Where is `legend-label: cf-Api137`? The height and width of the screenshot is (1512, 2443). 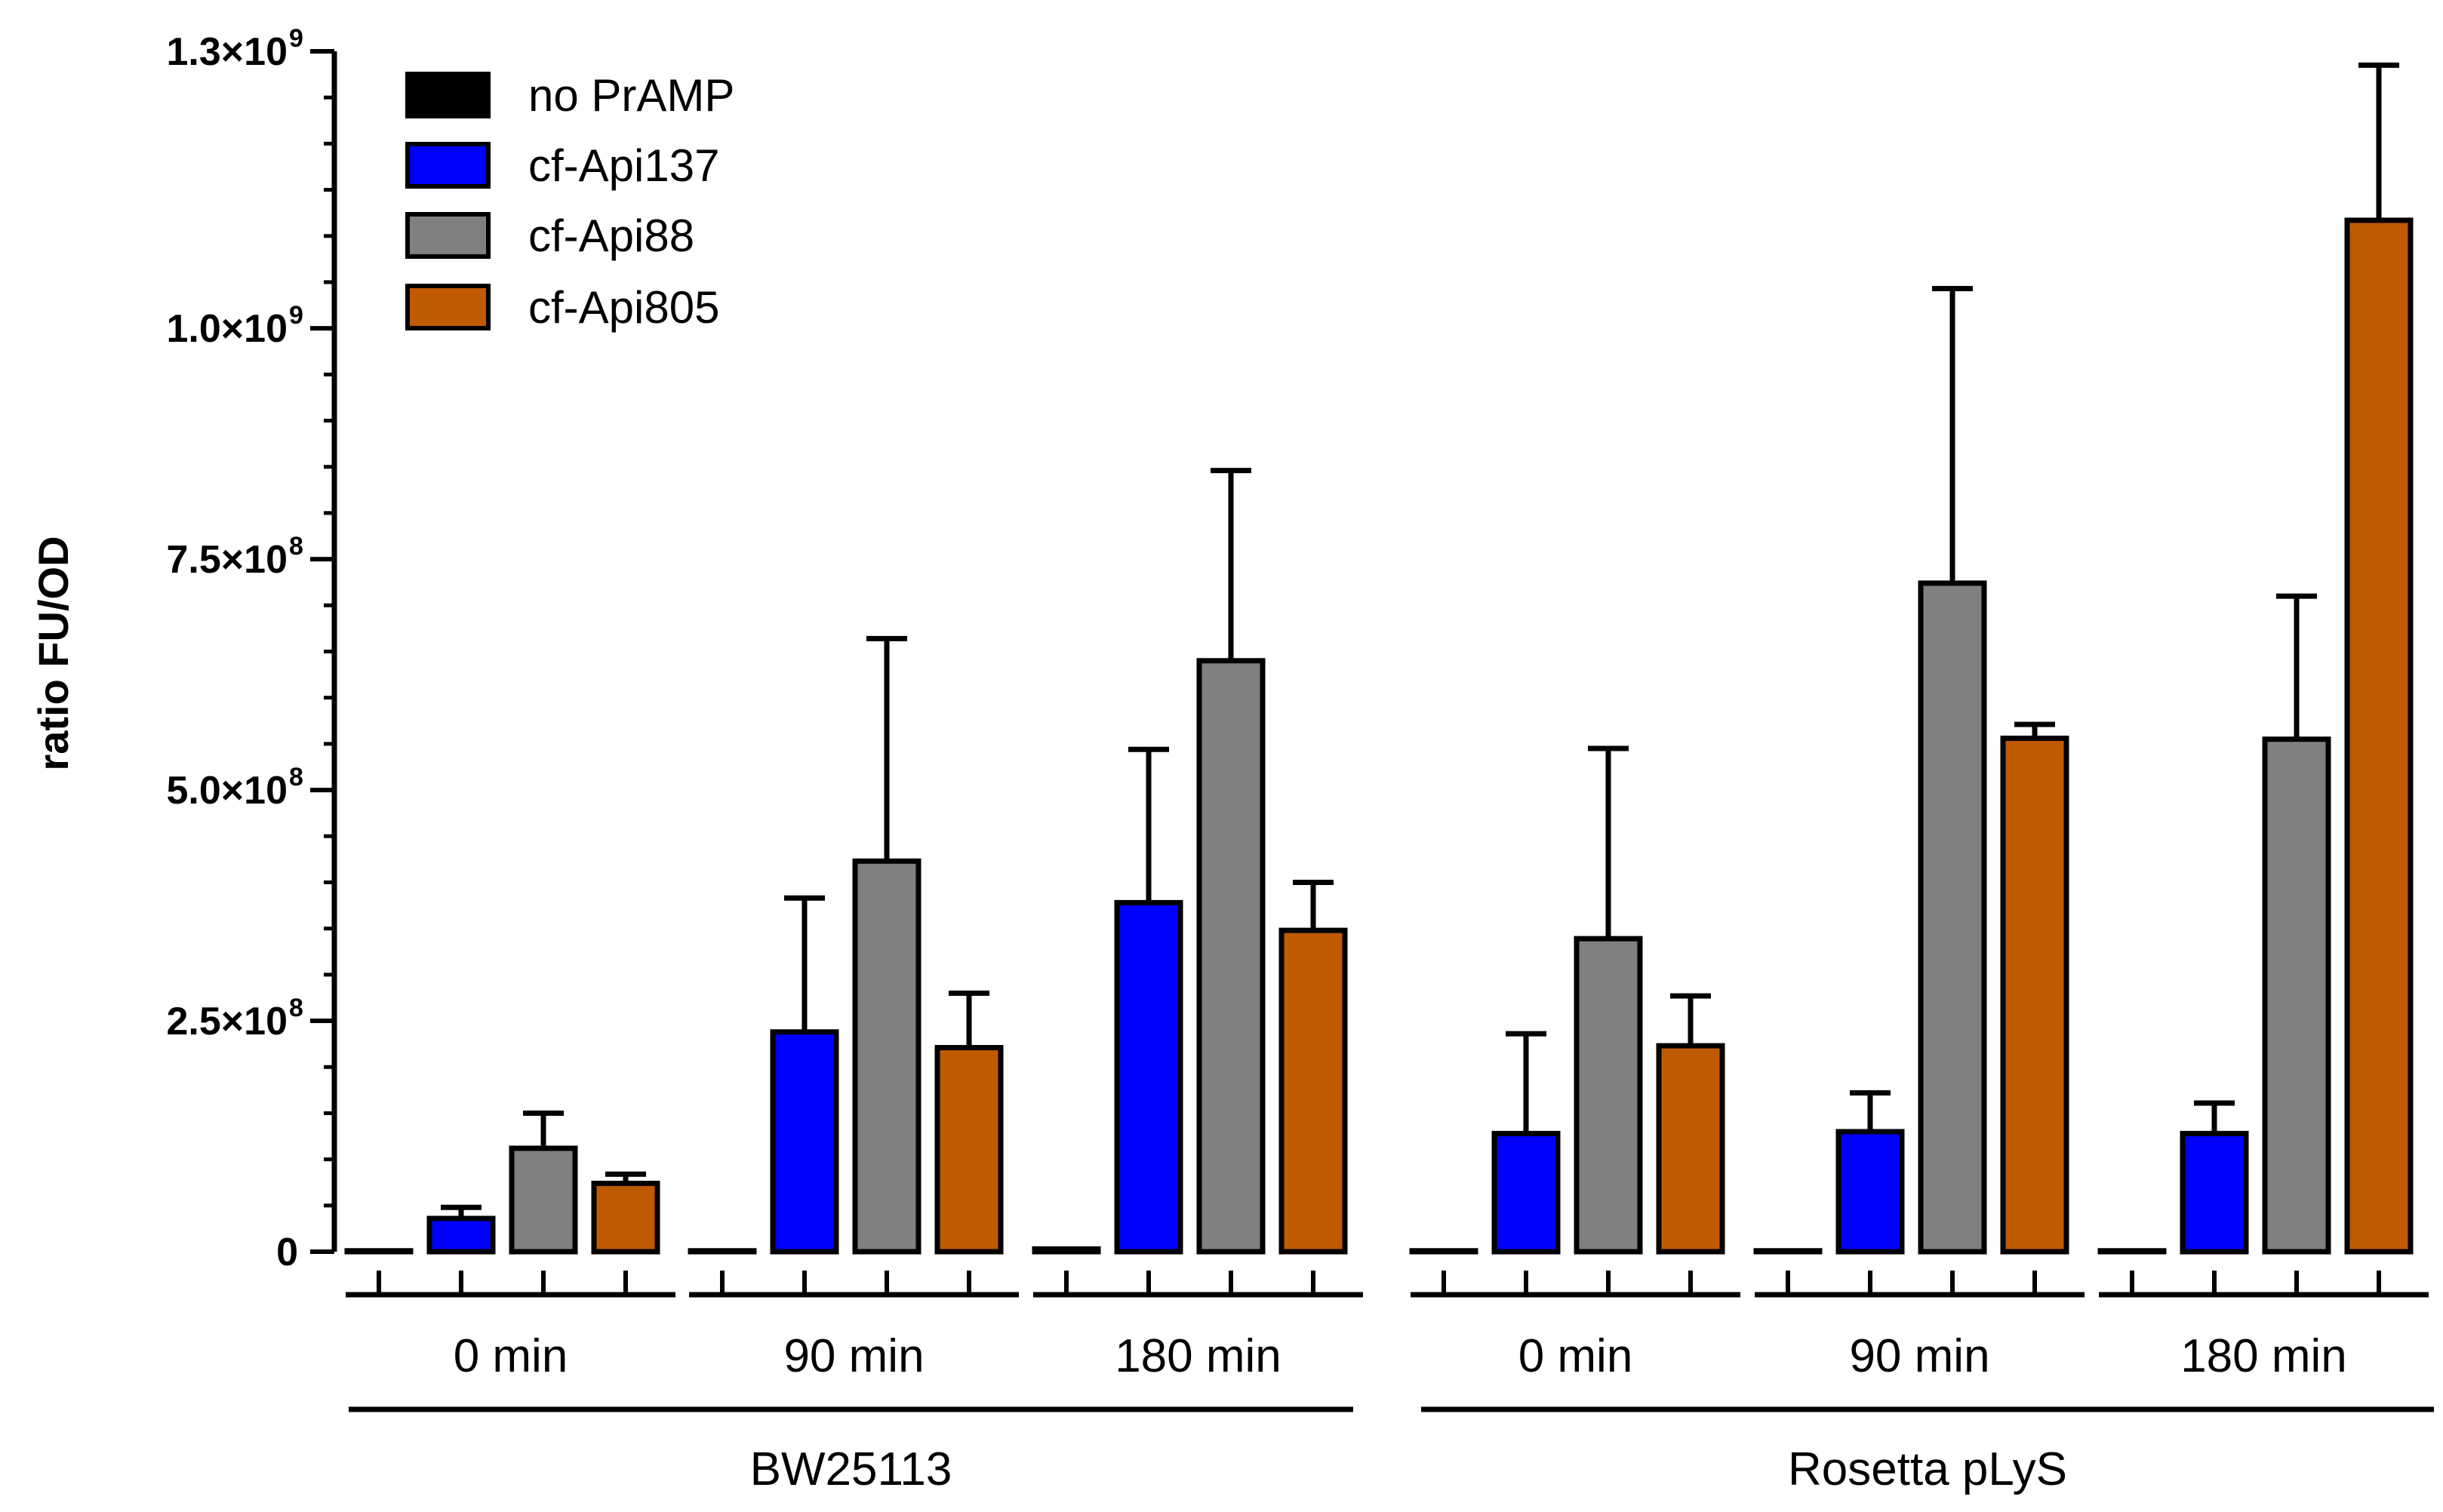
legend-label: cf-Api137 is located at coordinates (623, 165).